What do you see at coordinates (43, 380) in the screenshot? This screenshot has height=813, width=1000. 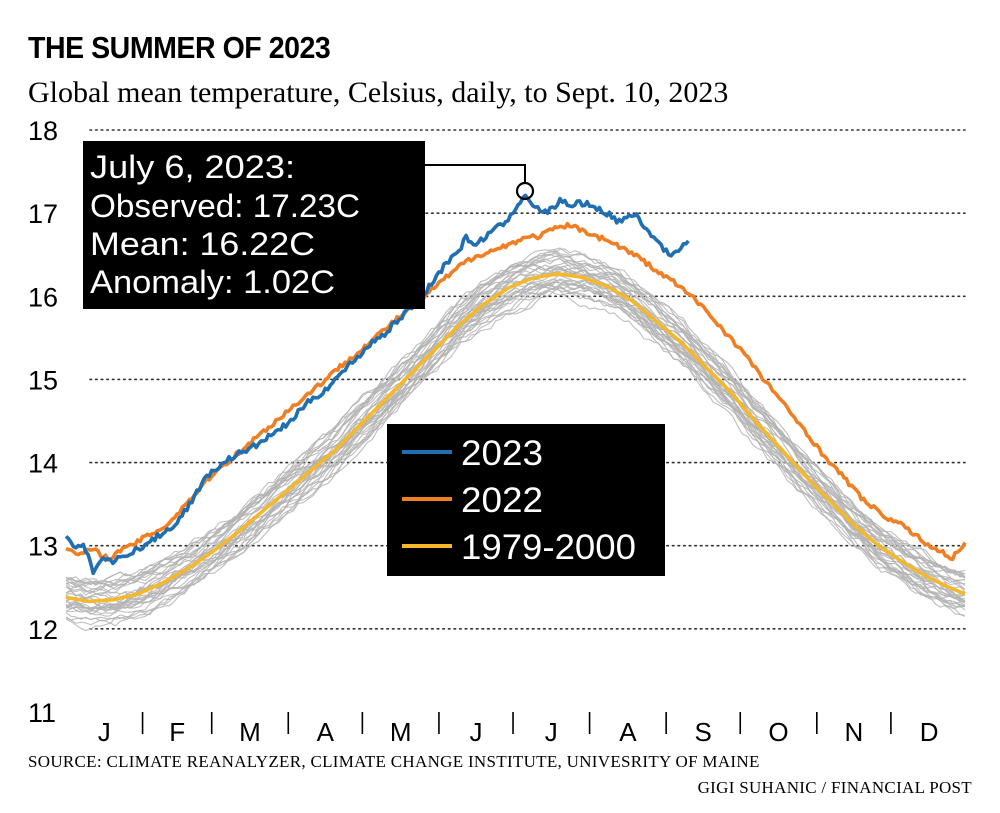 I see `y-tick-label: 15` at bounding box center [43, 380].